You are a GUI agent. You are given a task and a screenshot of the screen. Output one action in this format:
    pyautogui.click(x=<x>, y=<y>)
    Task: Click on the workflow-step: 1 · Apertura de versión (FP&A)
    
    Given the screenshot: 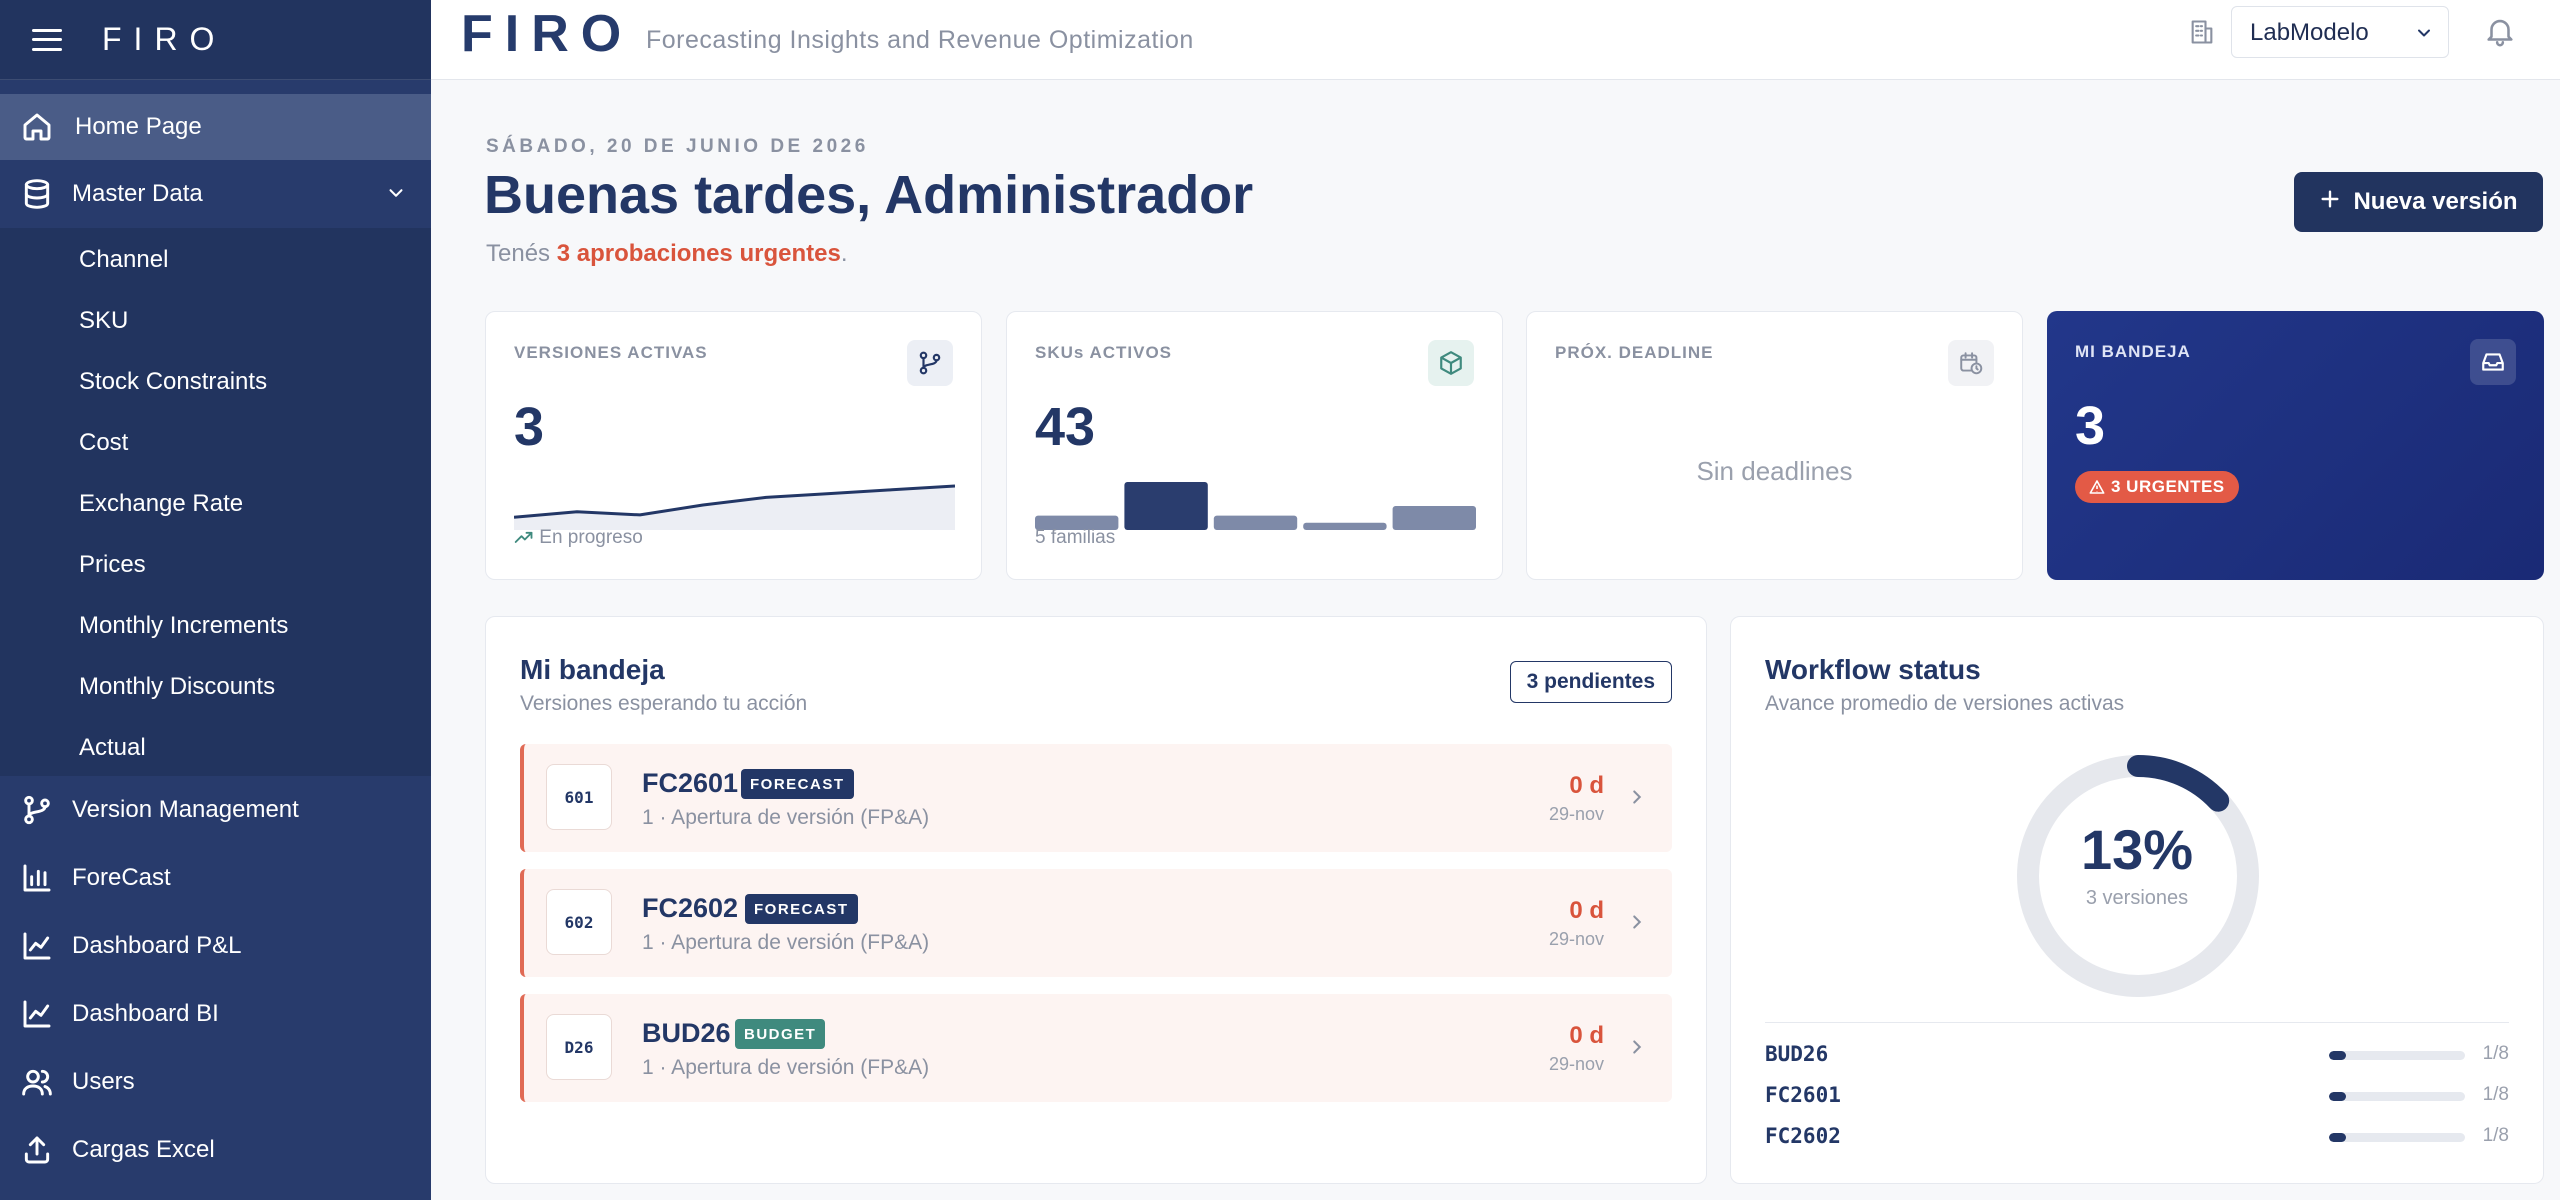 What is the action you would take?
    pyautogui.click(x=786, y=817)
    